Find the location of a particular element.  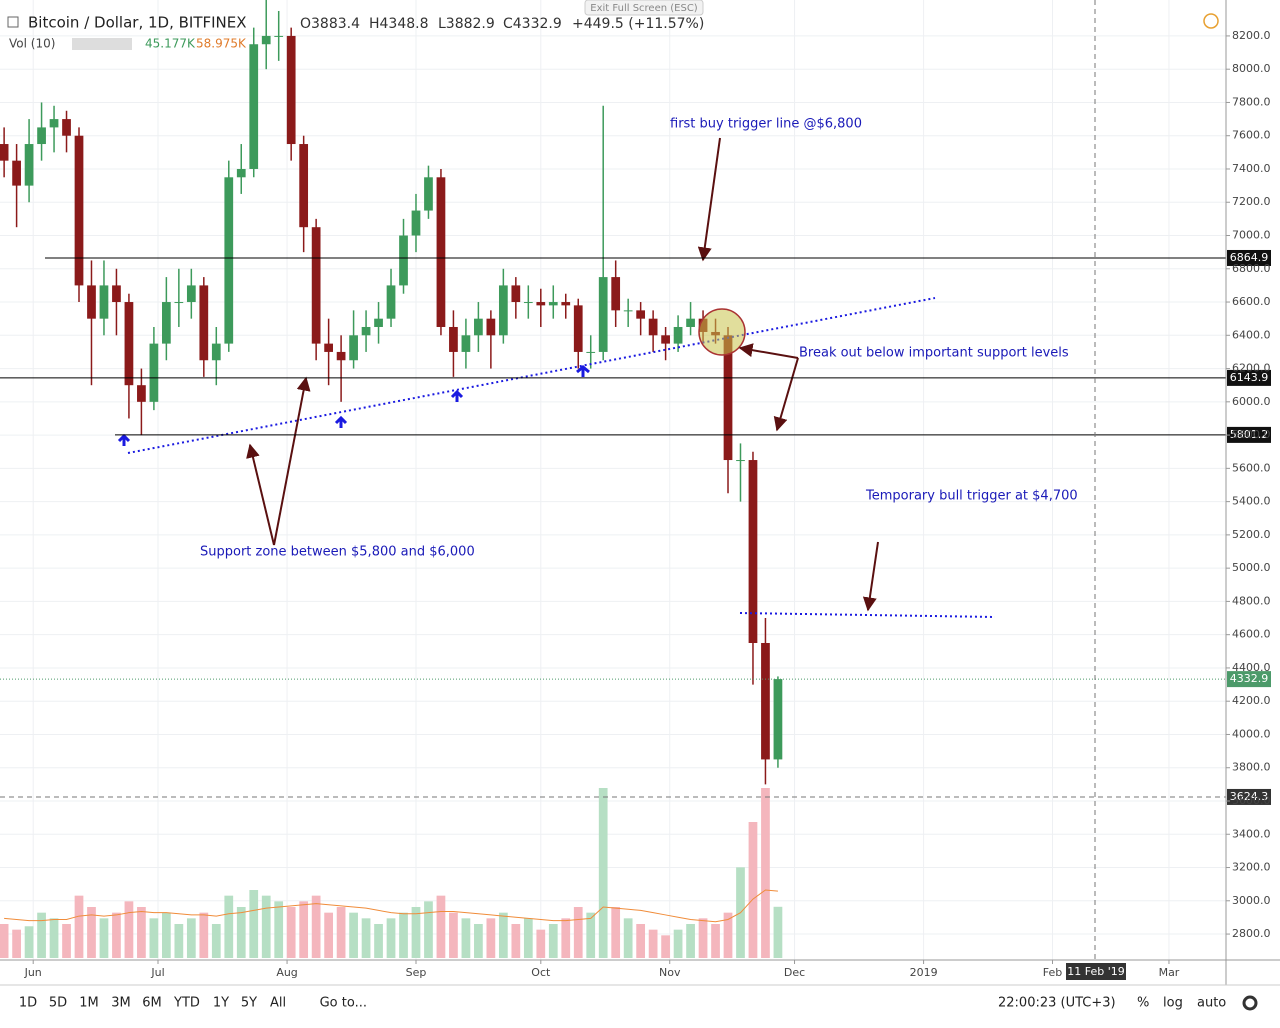

range-button: 1M is located at coordinates (89, 1003).